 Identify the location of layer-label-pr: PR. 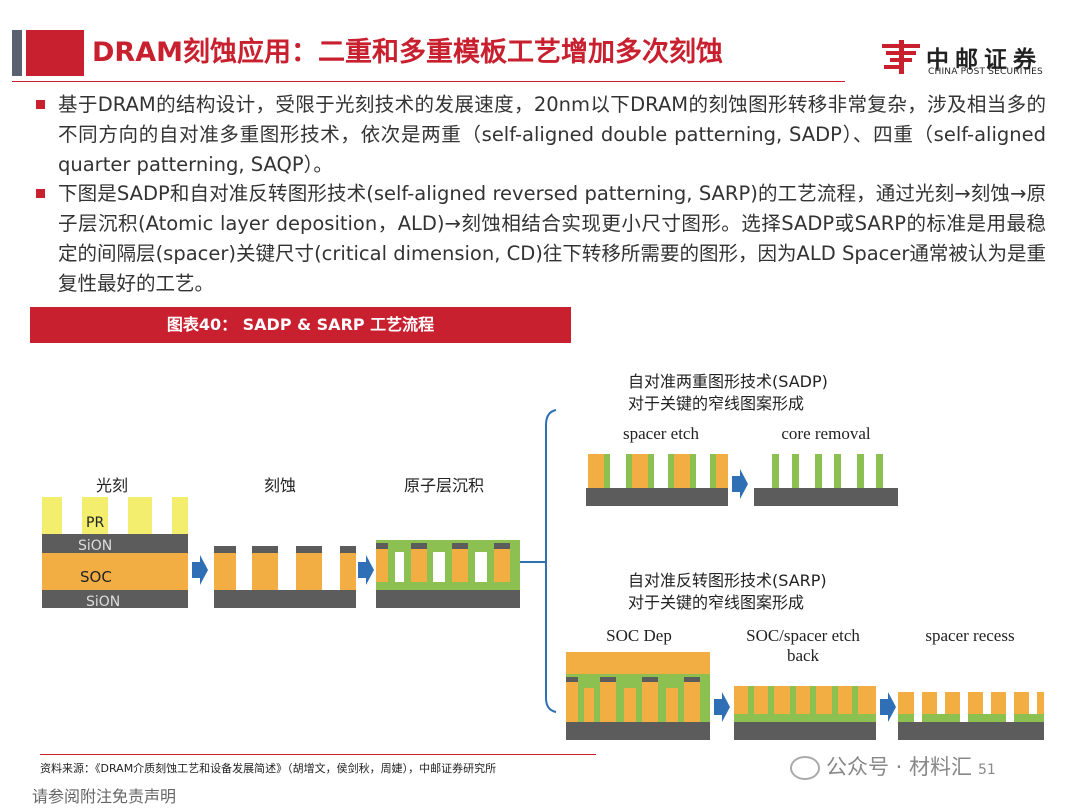
(95, 523).